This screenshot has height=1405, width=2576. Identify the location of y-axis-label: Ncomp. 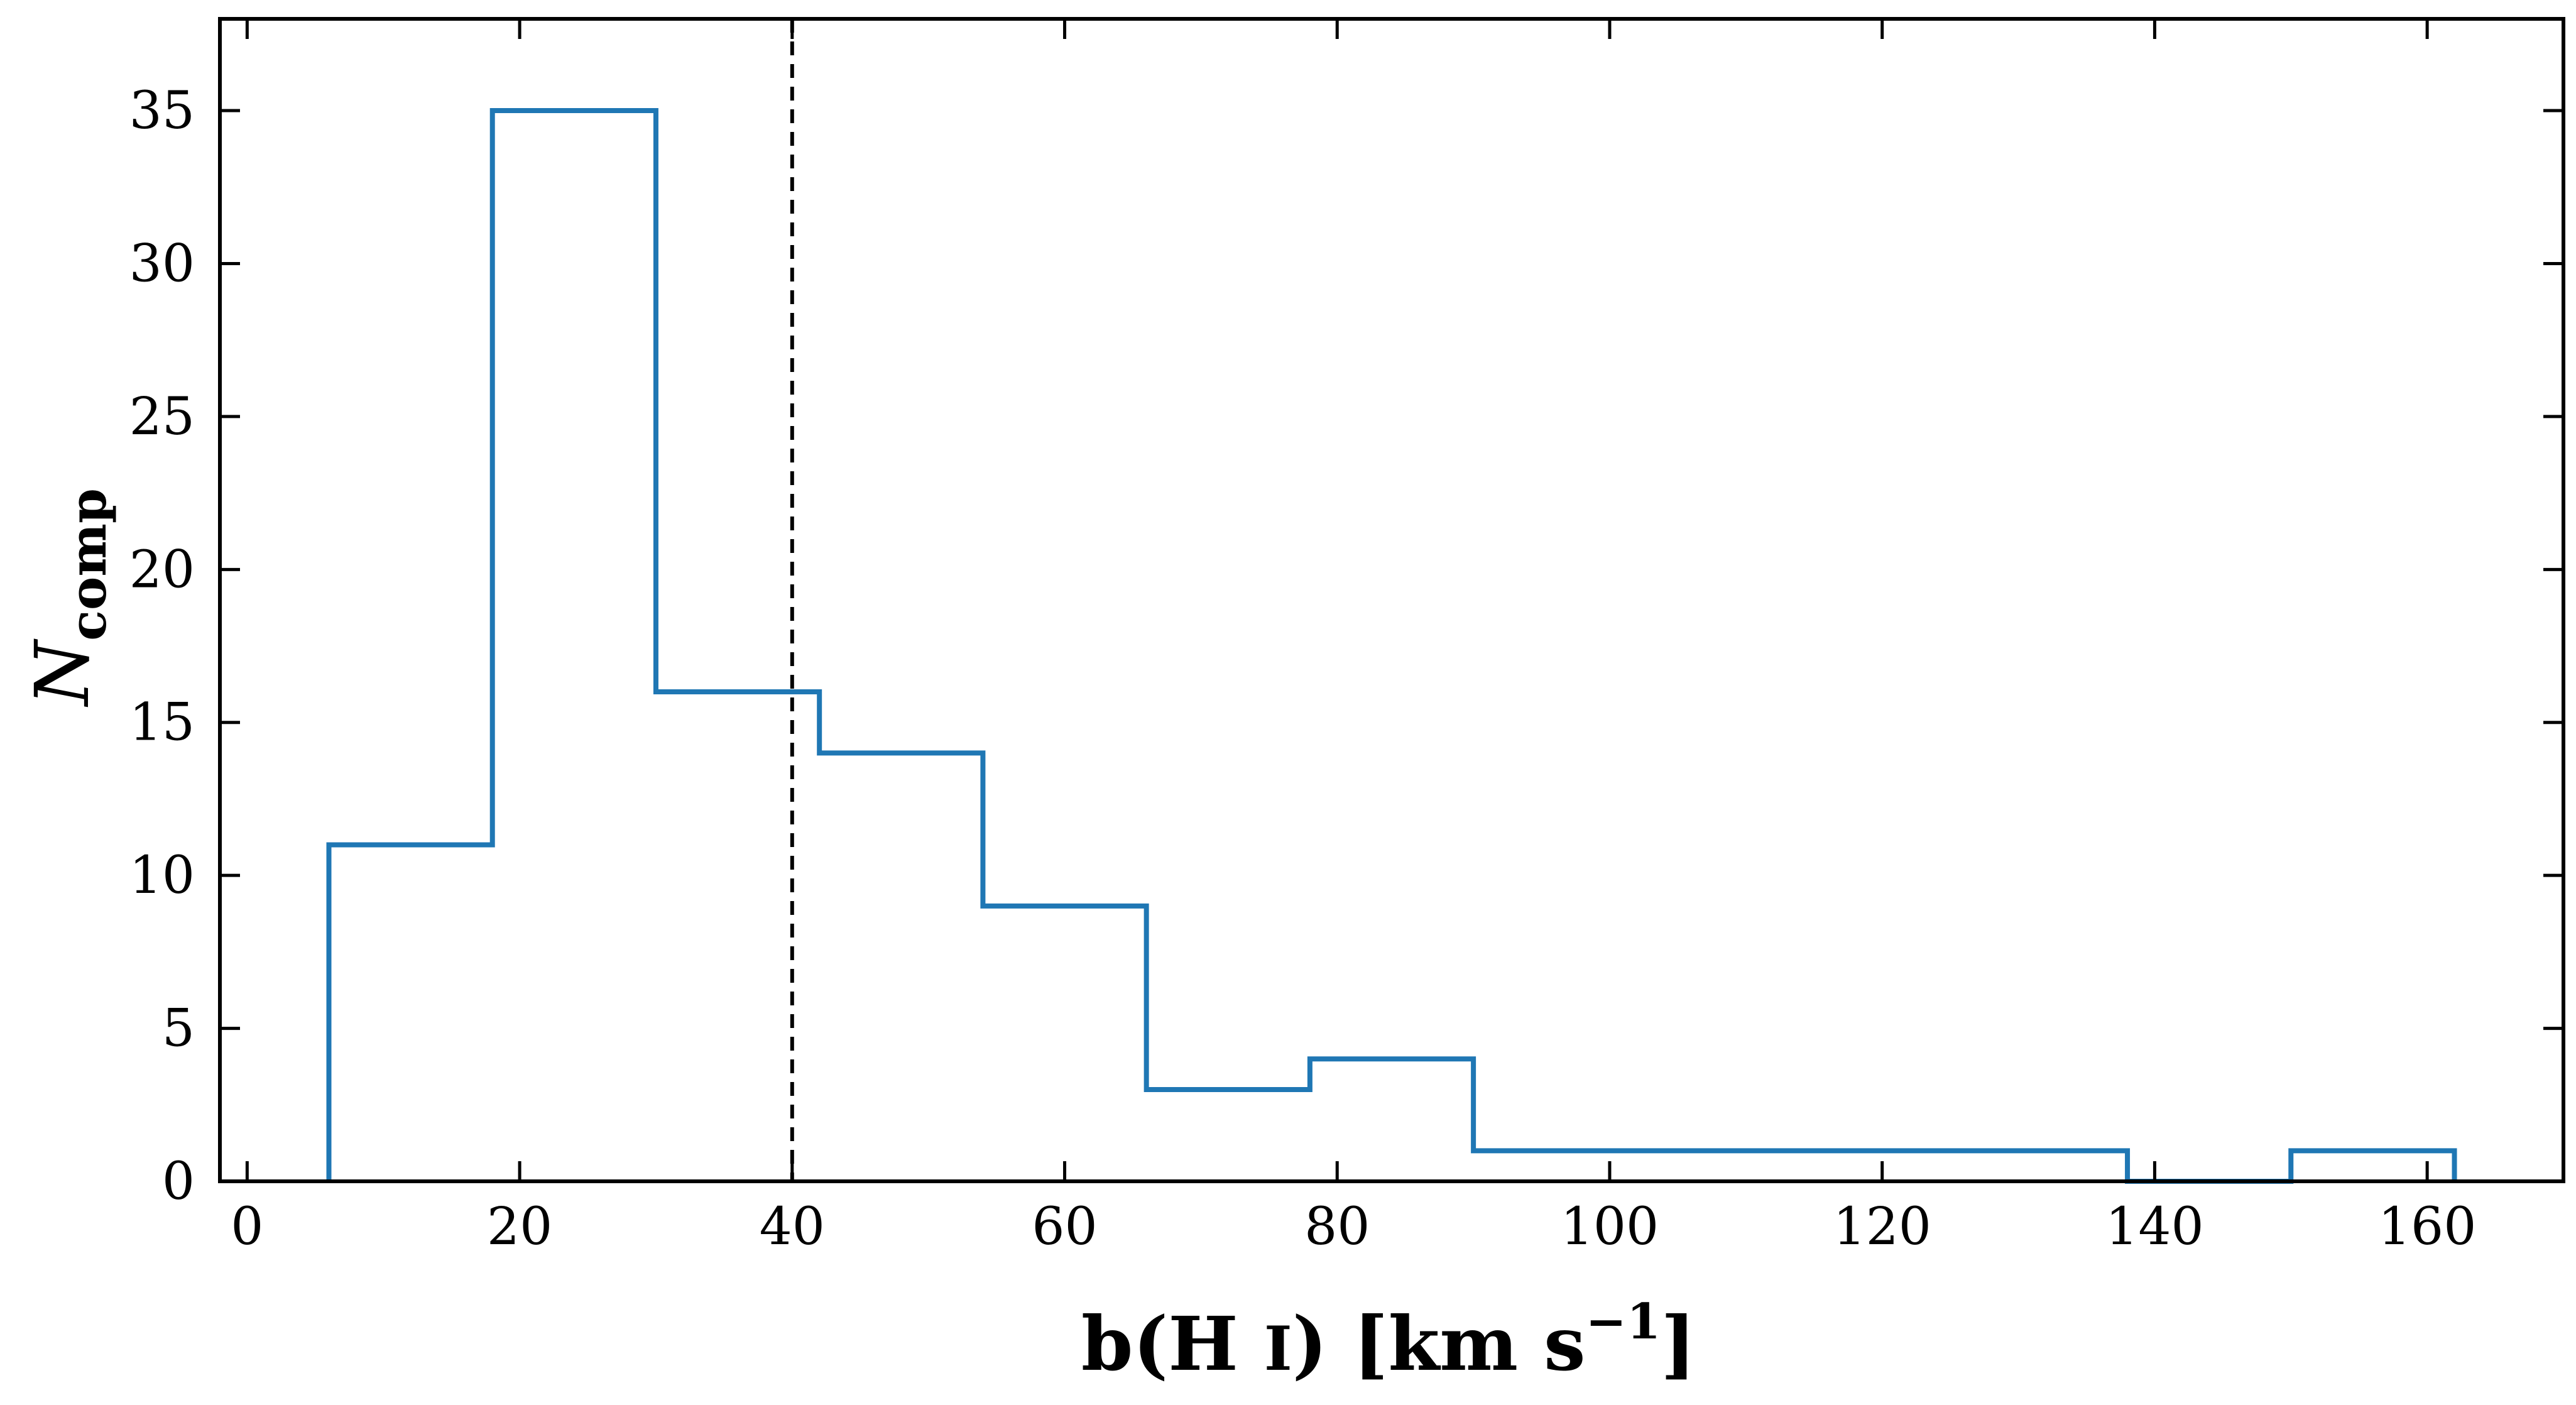
(68, 598).